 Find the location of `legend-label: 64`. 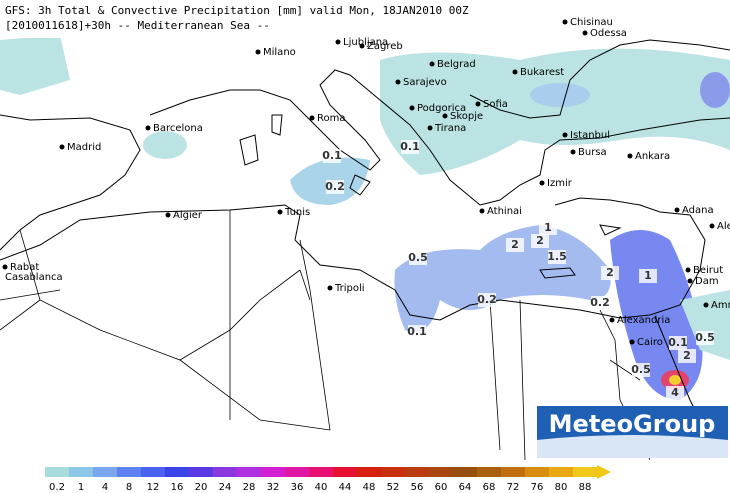

legend-label: 64 is located at coordinates (465, 487).